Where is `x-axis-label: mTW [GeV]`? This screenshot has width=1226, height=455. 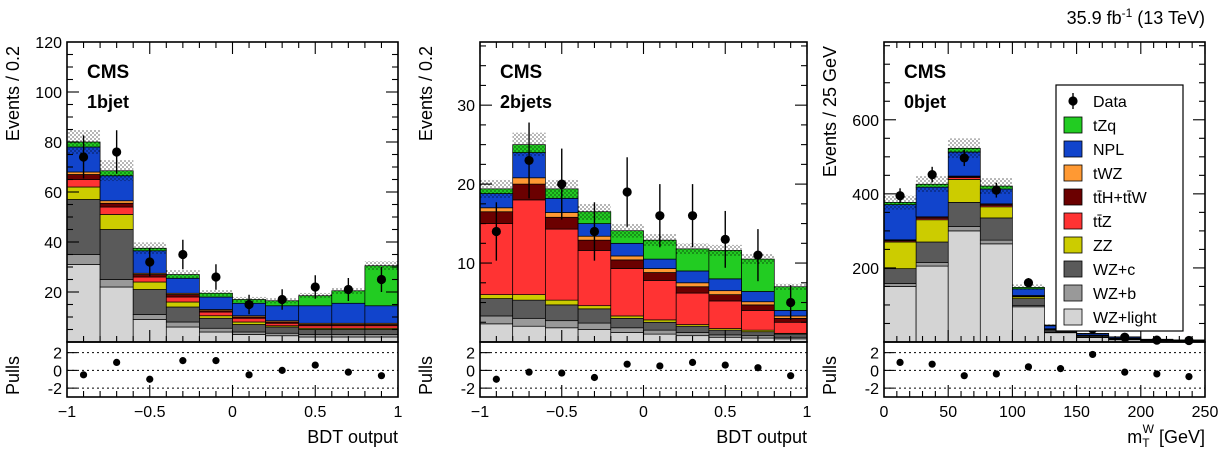
x-axis-label: mTW [GeV] is located at coordinates (1166, 436).